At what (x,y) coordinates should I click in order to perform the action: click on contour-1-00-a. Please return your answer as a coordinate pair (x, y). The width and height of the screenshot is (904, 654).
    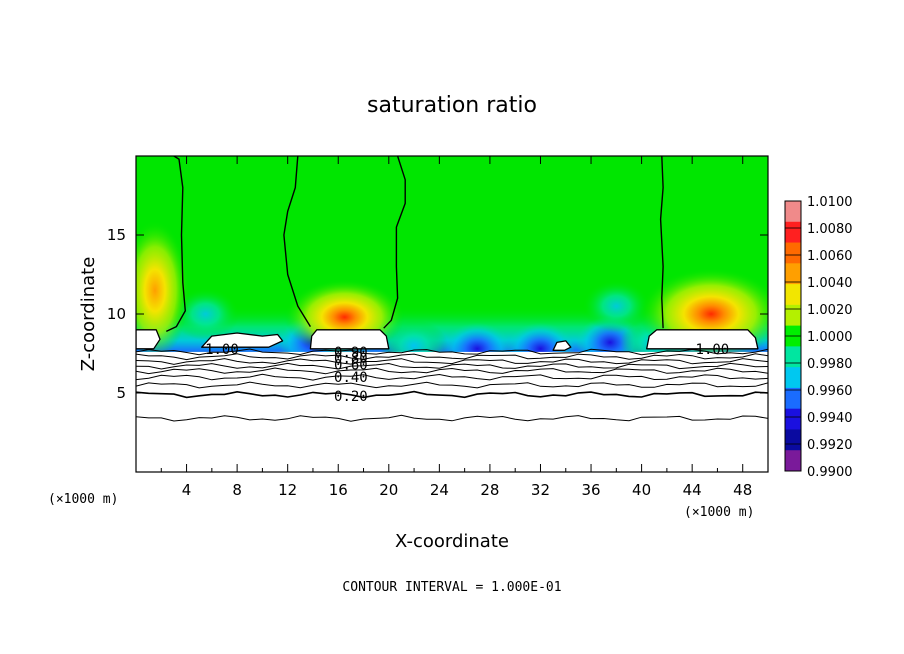
    Looking at the image, I should click on (176, 244).